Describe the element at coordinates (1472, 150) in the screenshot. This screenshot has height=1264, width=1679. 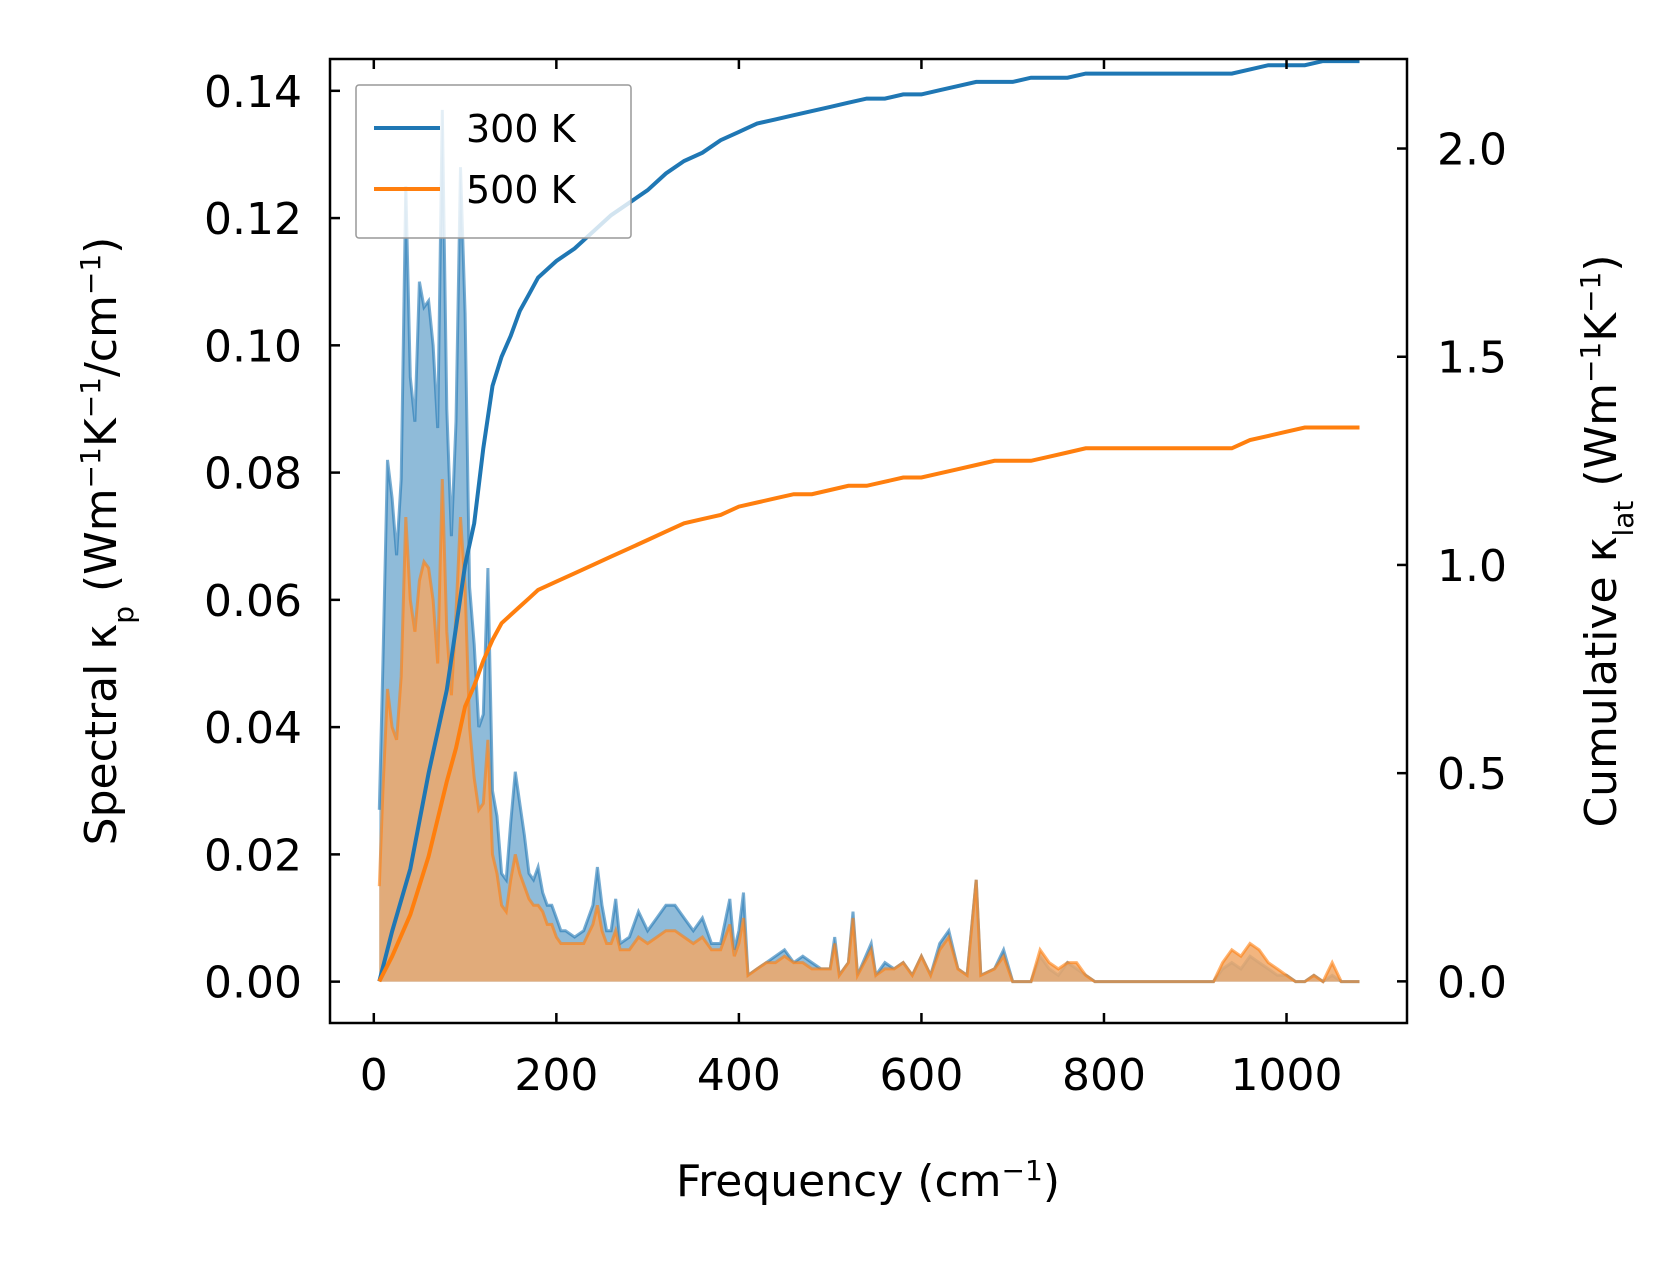
I see `right-y-tick-label: 2.0` at that location.